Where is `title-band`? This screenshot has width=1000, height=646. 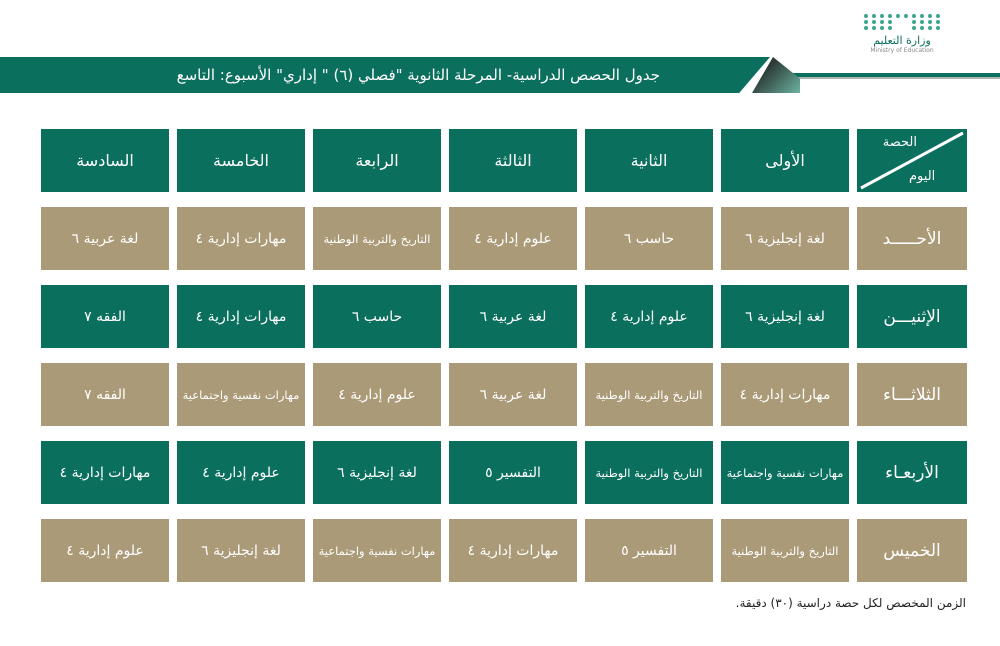
title-band is located at coordinates (385, 75).